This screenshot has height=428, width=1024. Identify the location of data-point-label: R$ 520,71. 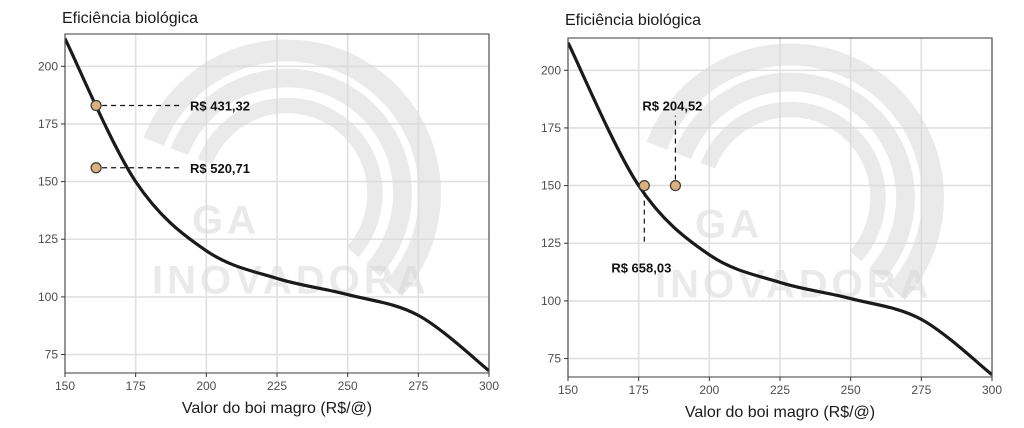
(220, 168).